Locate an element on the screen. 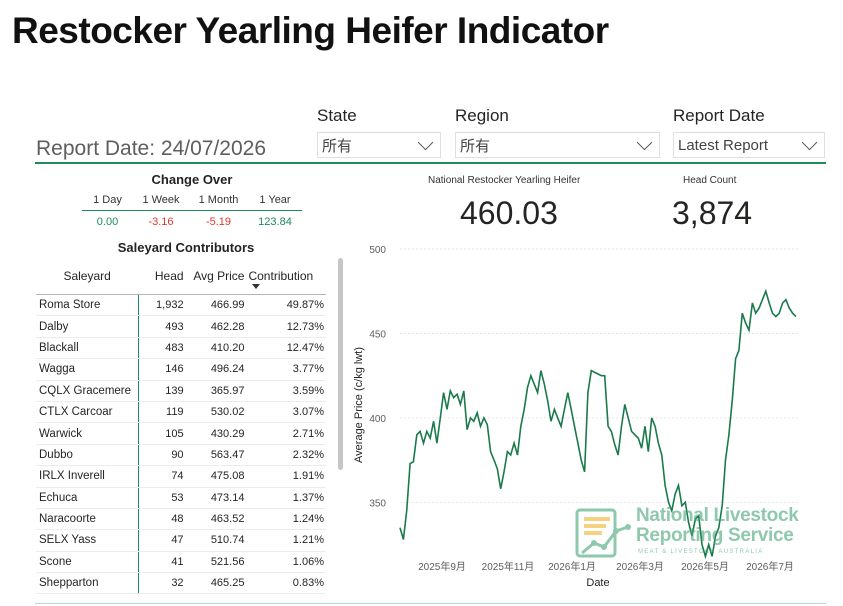 The image size is (843, 606). national-indicator-value: 460.03 is located at coordinates (509, 213).